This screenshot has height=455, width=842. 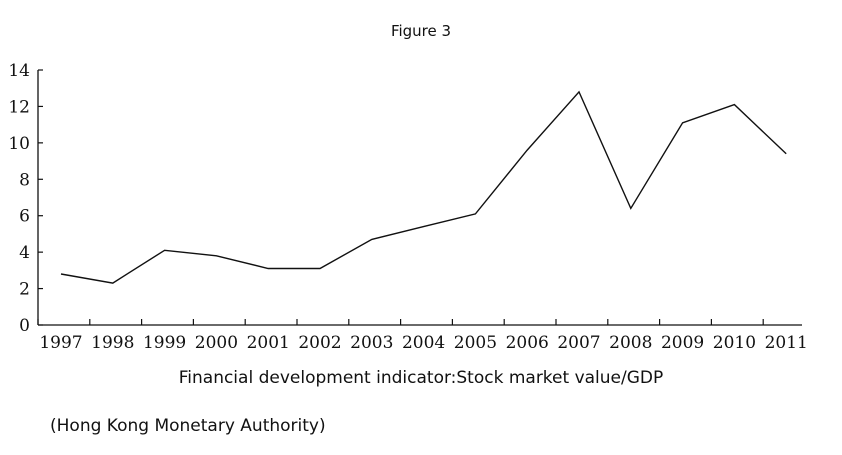 I want to click on x-tick-label: 2003, so click(x=371, y=343).